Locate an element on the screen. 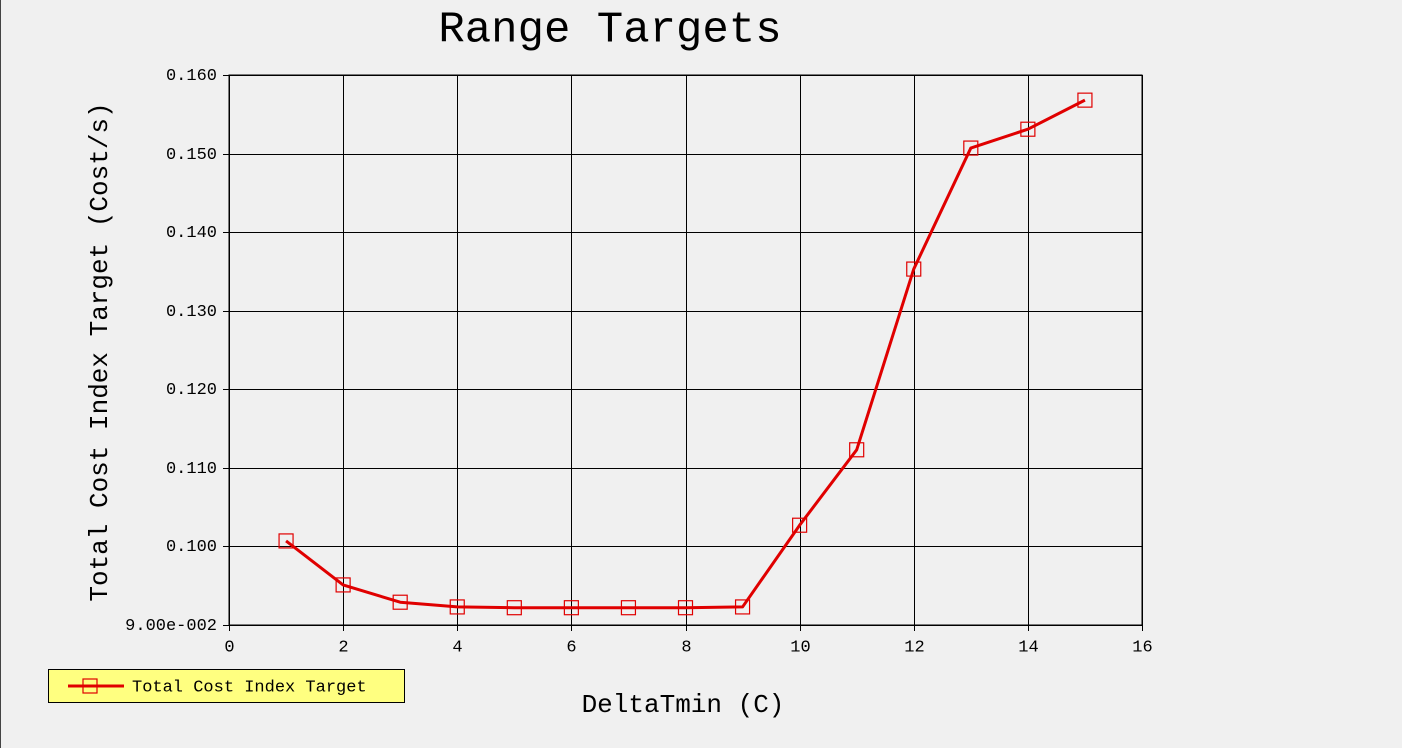  y-tick-label: 9.00e-002 is located at coordinates (171, 626).